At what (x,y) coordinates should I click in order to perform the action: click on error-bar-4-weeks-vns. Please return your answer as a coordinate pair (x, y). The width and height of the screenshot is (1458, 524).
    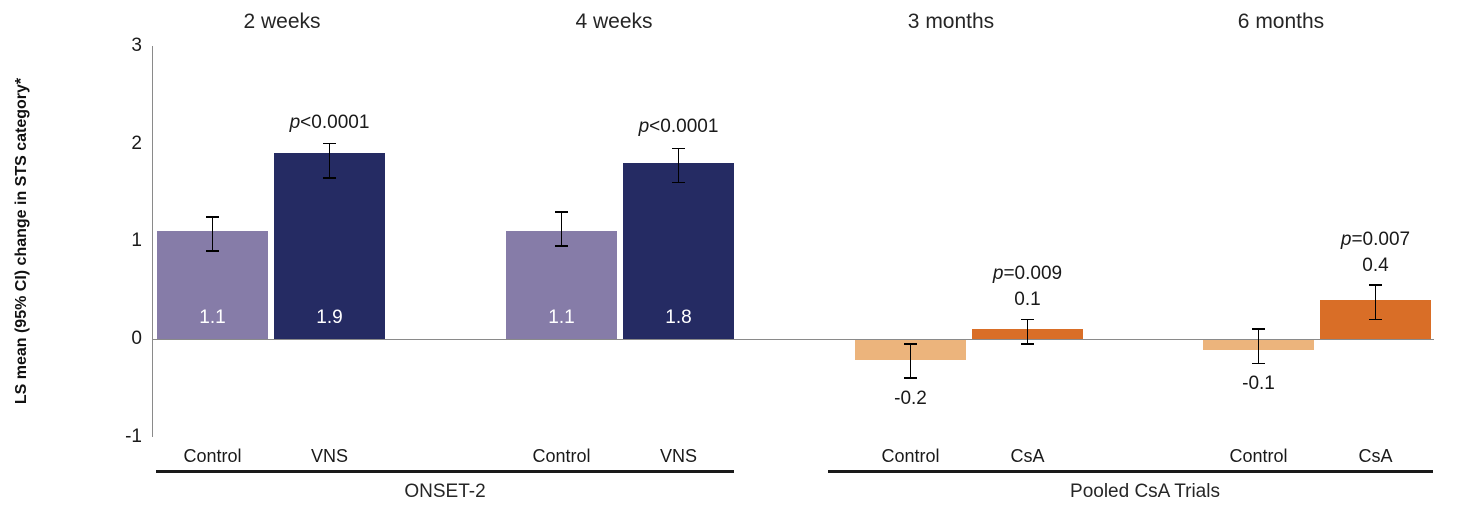
    Looking at the image, I should click on (678, 165).